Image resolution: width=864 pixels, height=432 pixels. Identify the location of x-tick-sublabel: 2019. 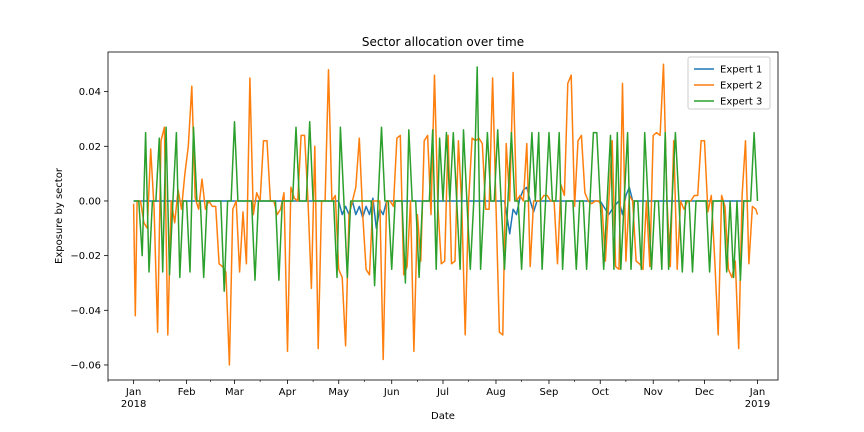
(757, 404).